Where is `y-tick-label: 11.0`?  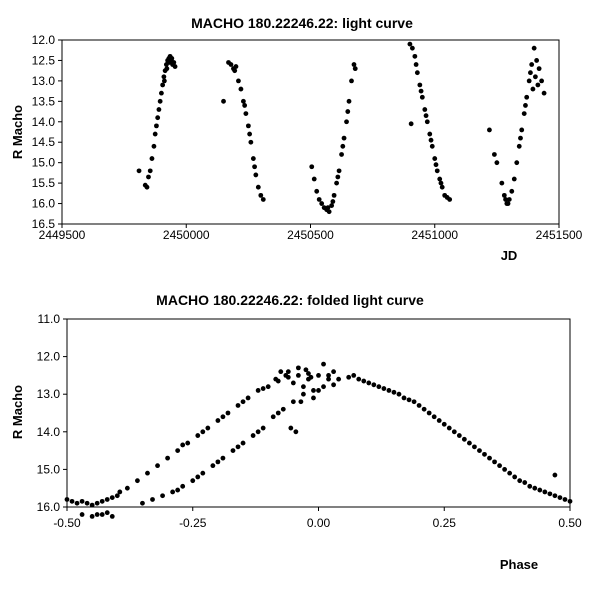
y-tick-label: 11.0 is located at coordinates (49, 319).